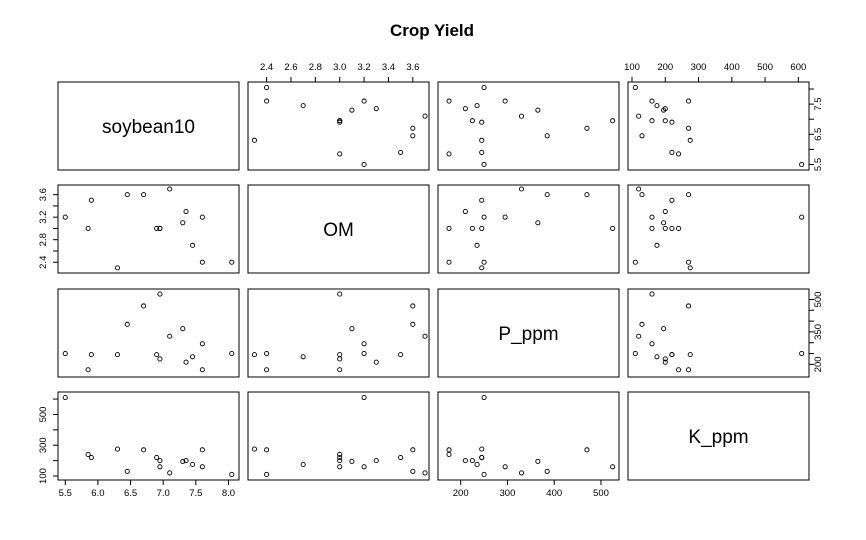 This screenshot has height=540, width=866. I want to click on x-tick-label-bottom-p-ppm-3: 500, so click(601, 493).